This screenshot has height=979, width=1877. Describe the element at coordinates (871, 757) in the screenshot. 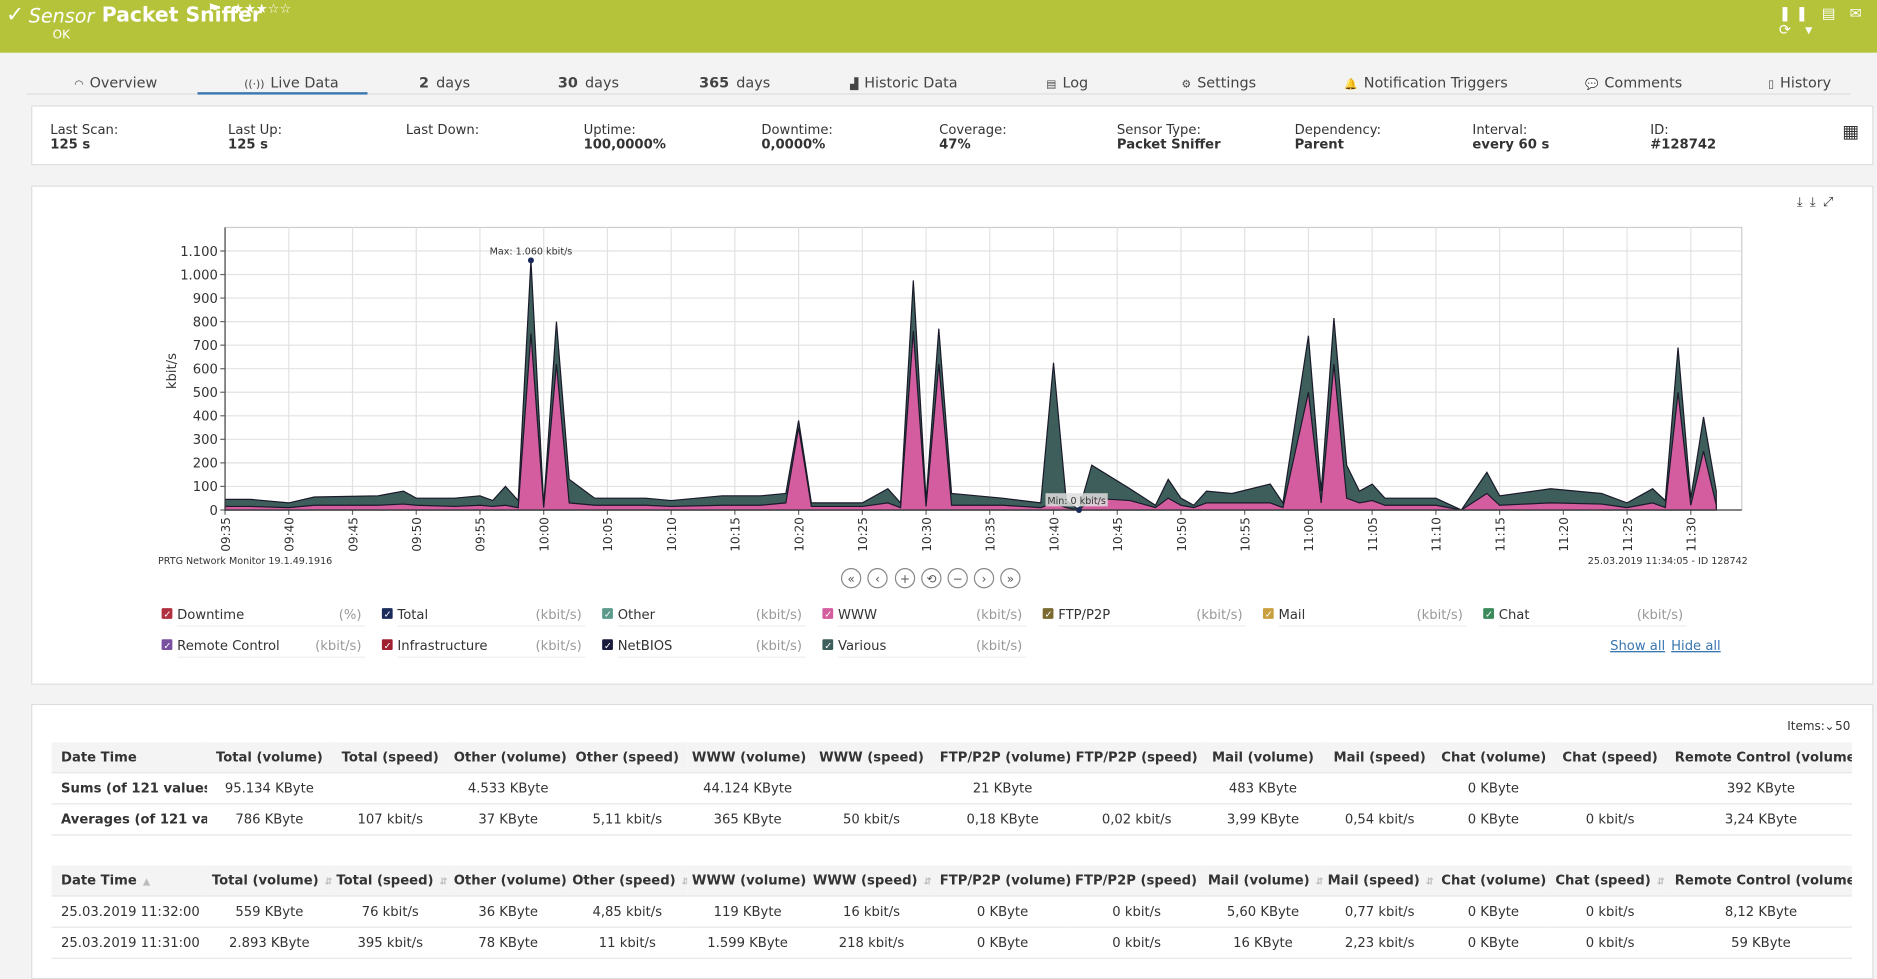

I see `column-label: WWW (speed)` at that location.